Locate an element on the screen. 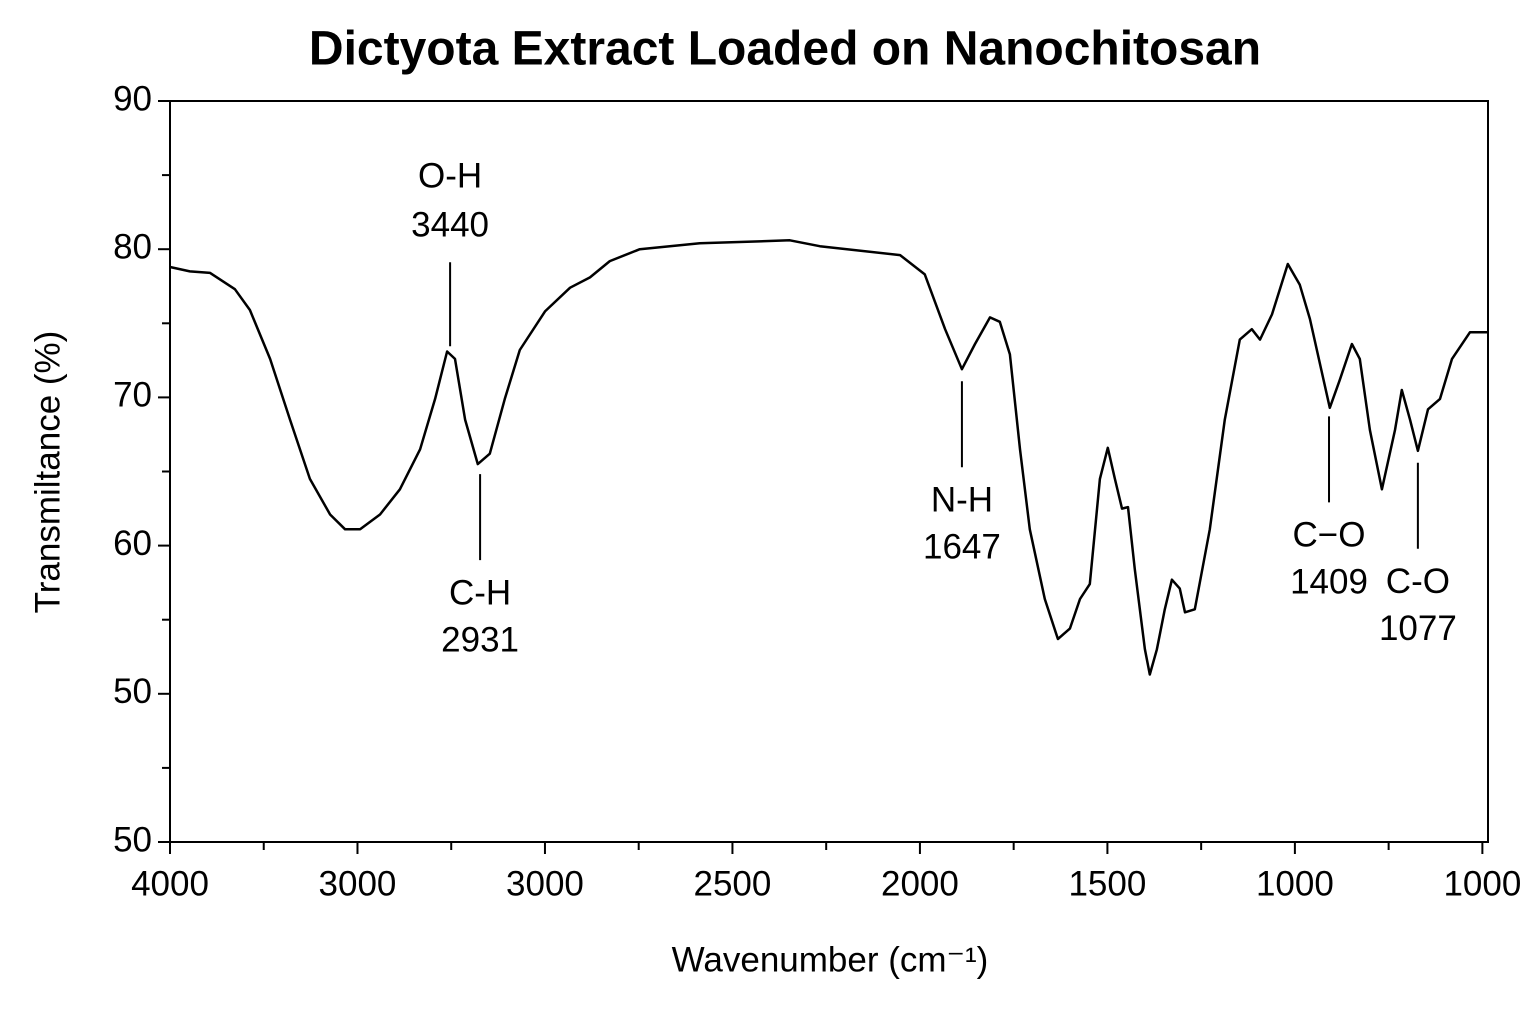  y-tick-label: 90 is located at coordinates (132, 98).